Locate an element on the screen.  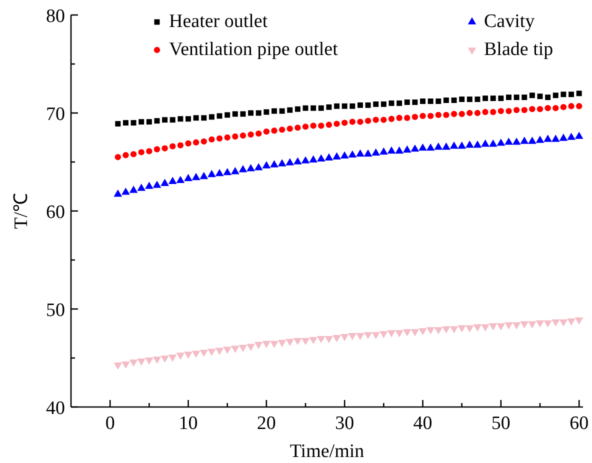
x-tick-label: 60 is located at coordinates (579, 423).